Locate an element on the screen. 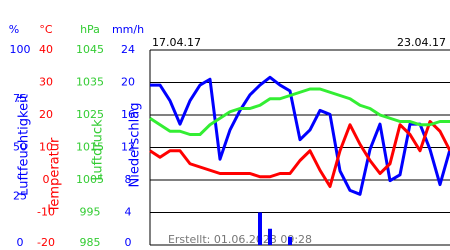  tick-label: 8 is located at coordinates (128, 179).